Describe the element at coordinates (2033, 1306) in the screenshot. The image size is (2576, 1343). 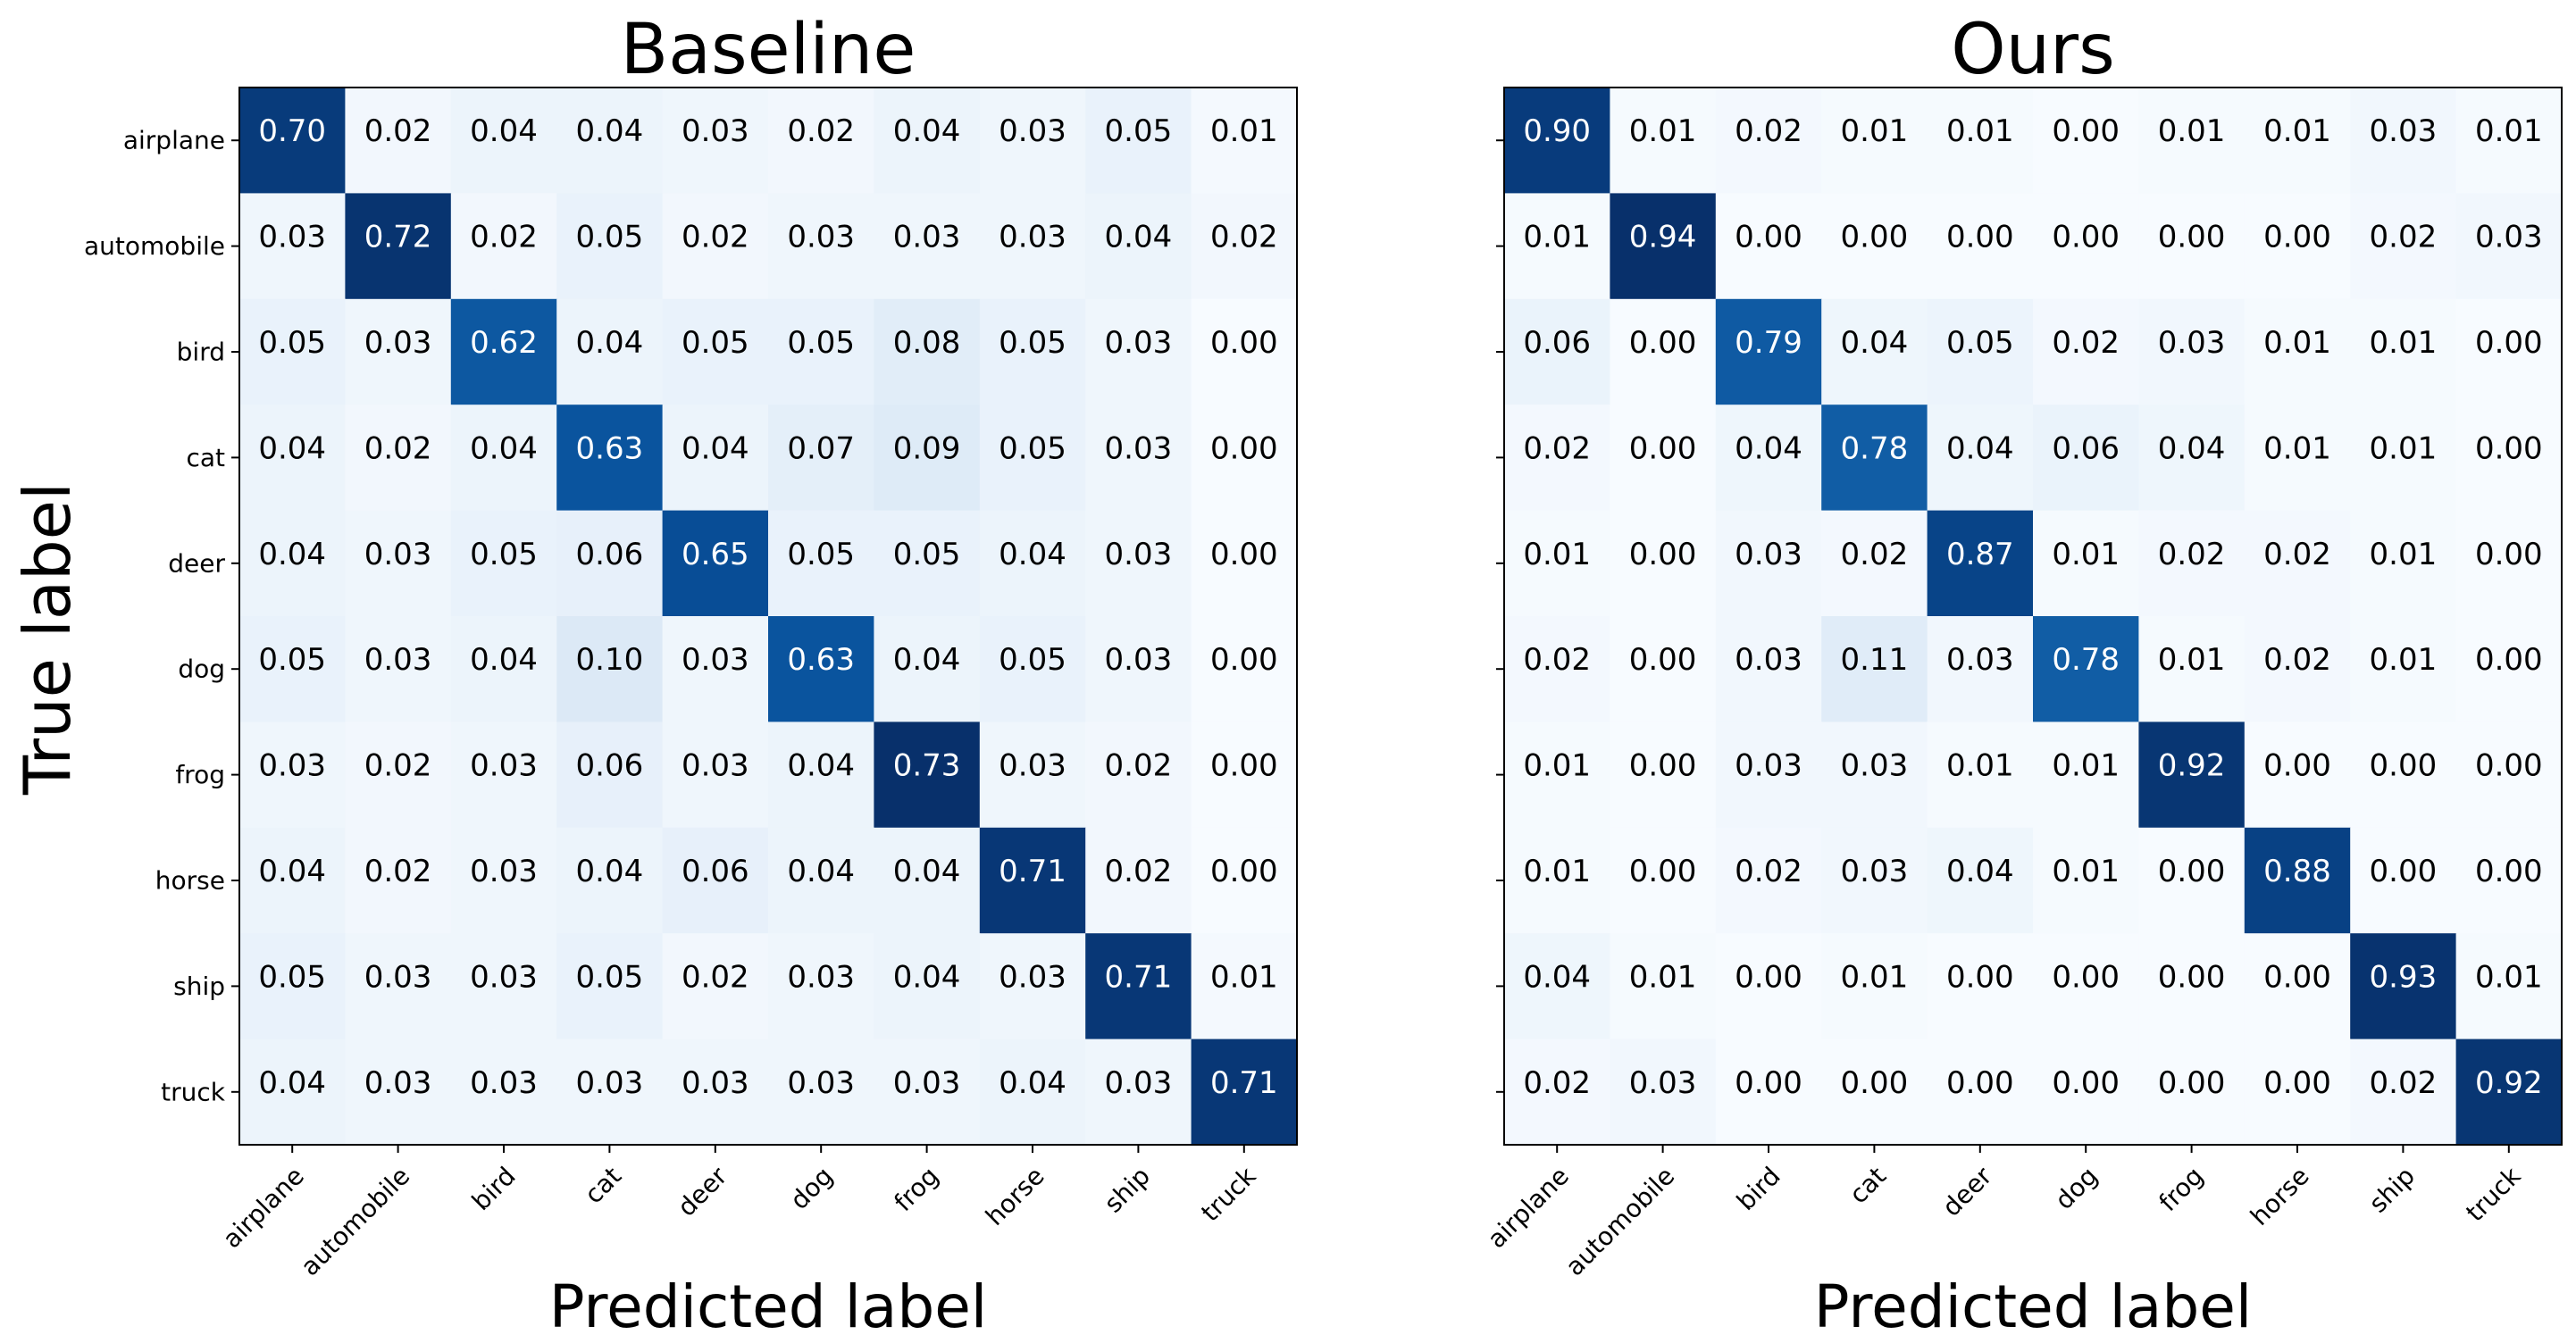
I see `x-axis-label: Predicted label` at that location.